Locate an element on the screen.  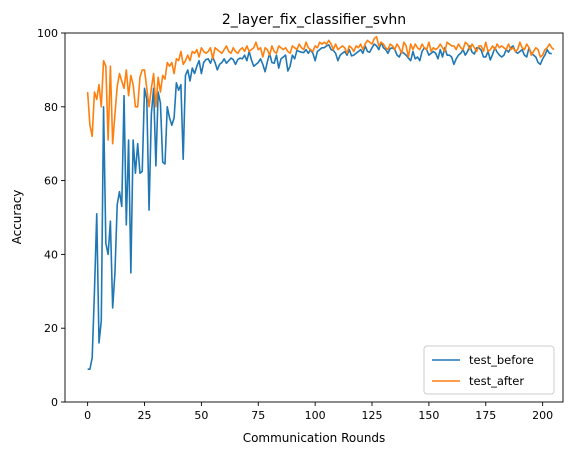
y-axis-label: Accuracy is located at coordinates (17, 217).